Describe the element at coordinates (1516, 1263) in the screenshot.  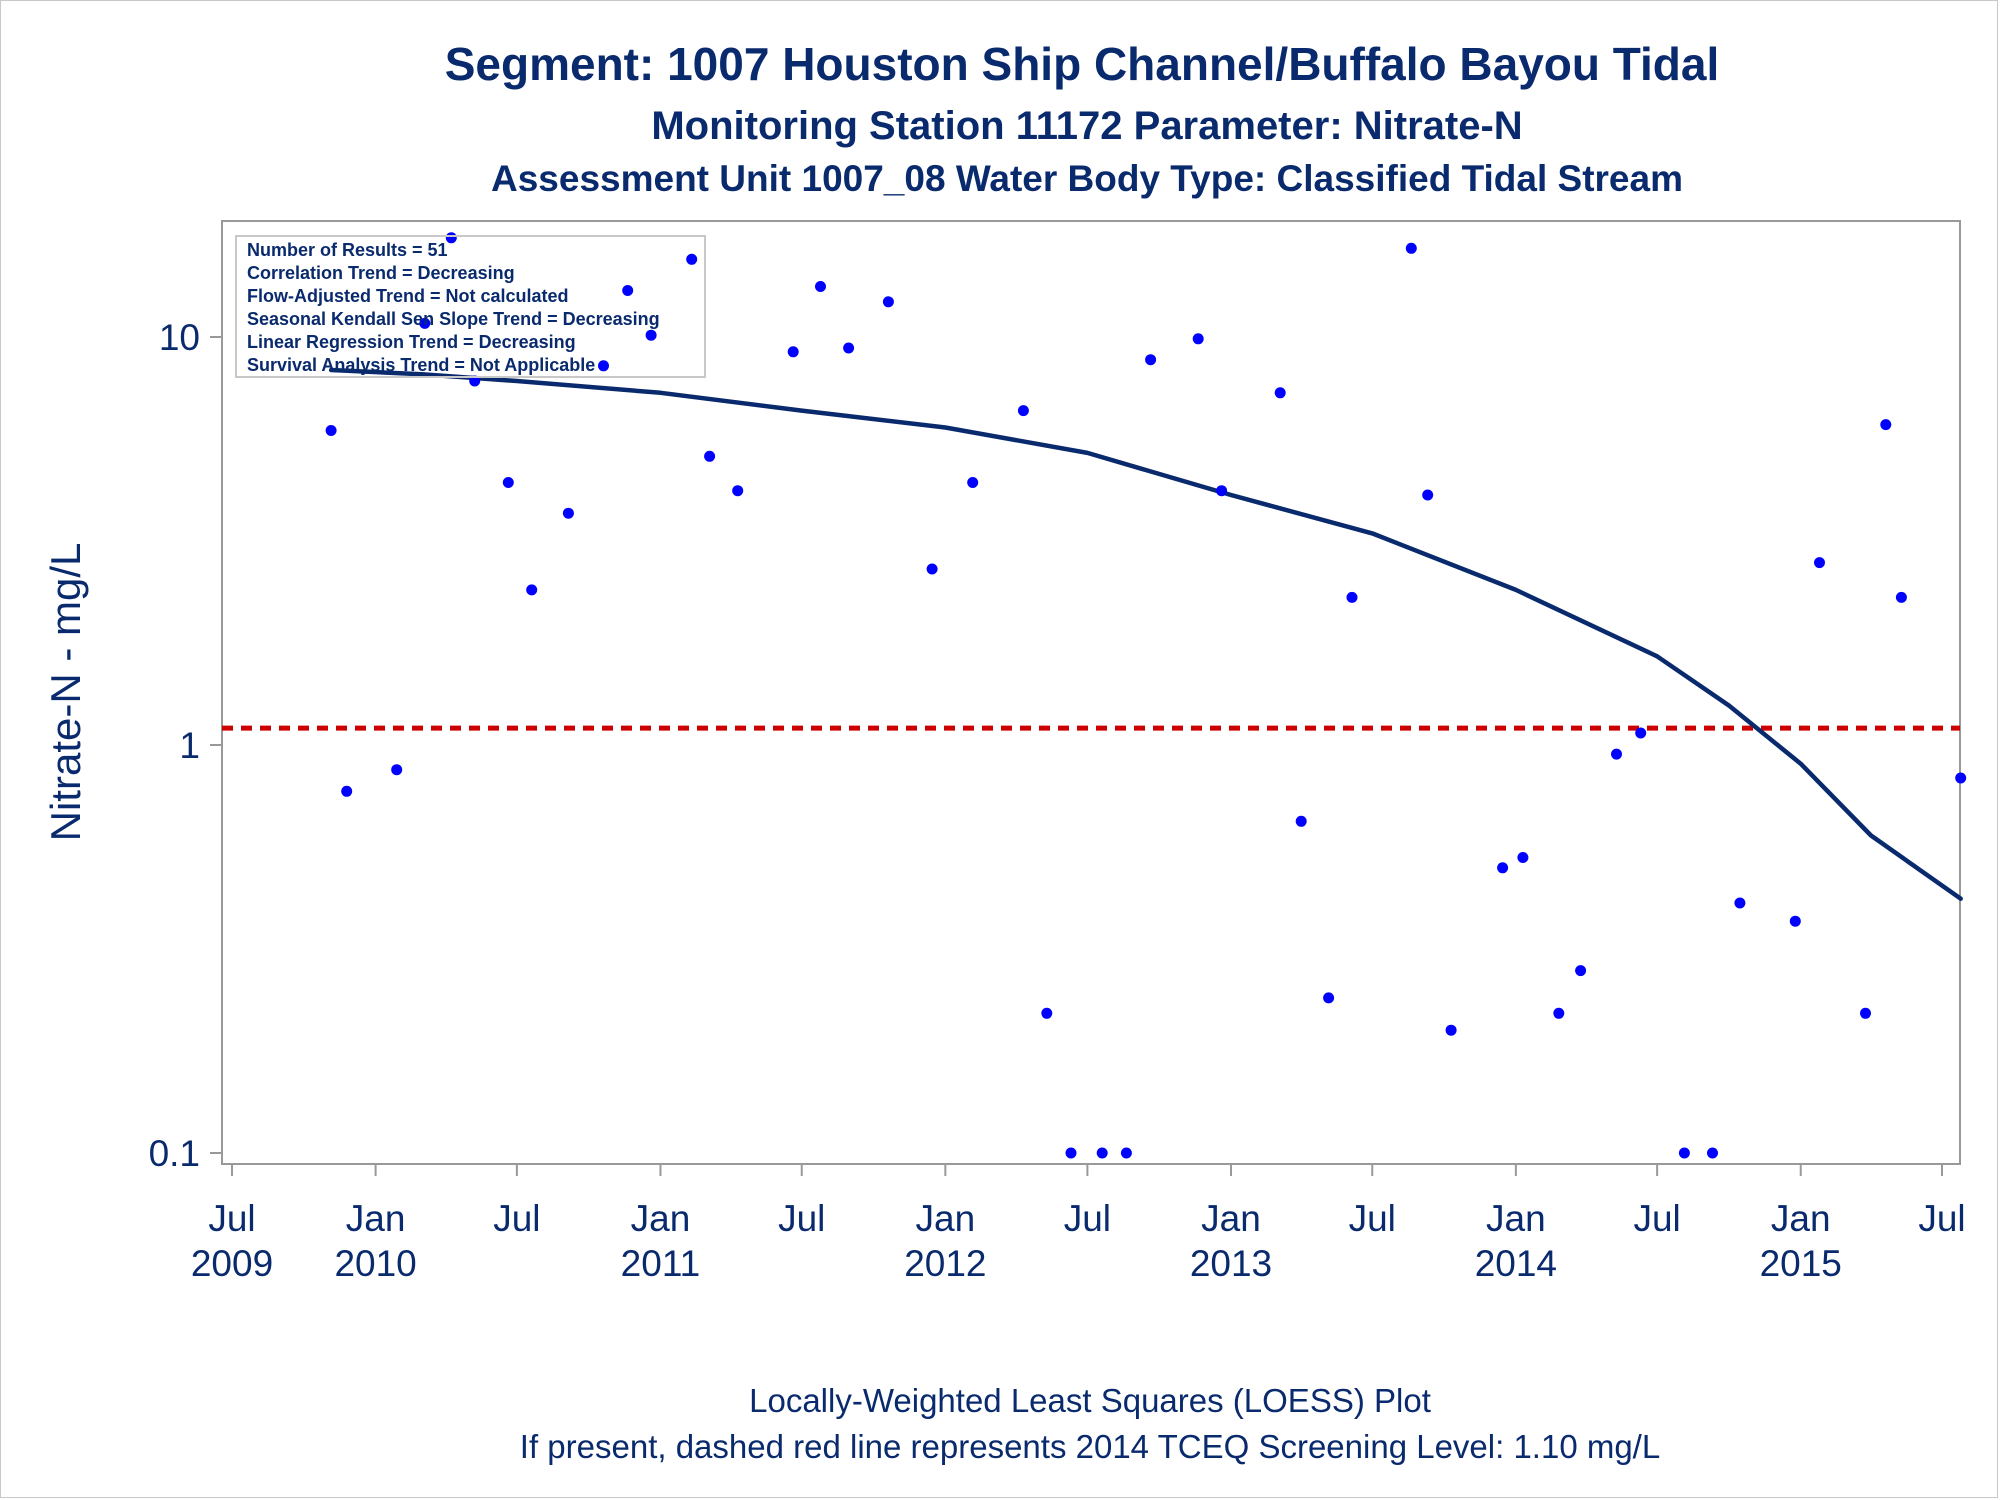
I see `x-tick-label-year: 2014` at that location.